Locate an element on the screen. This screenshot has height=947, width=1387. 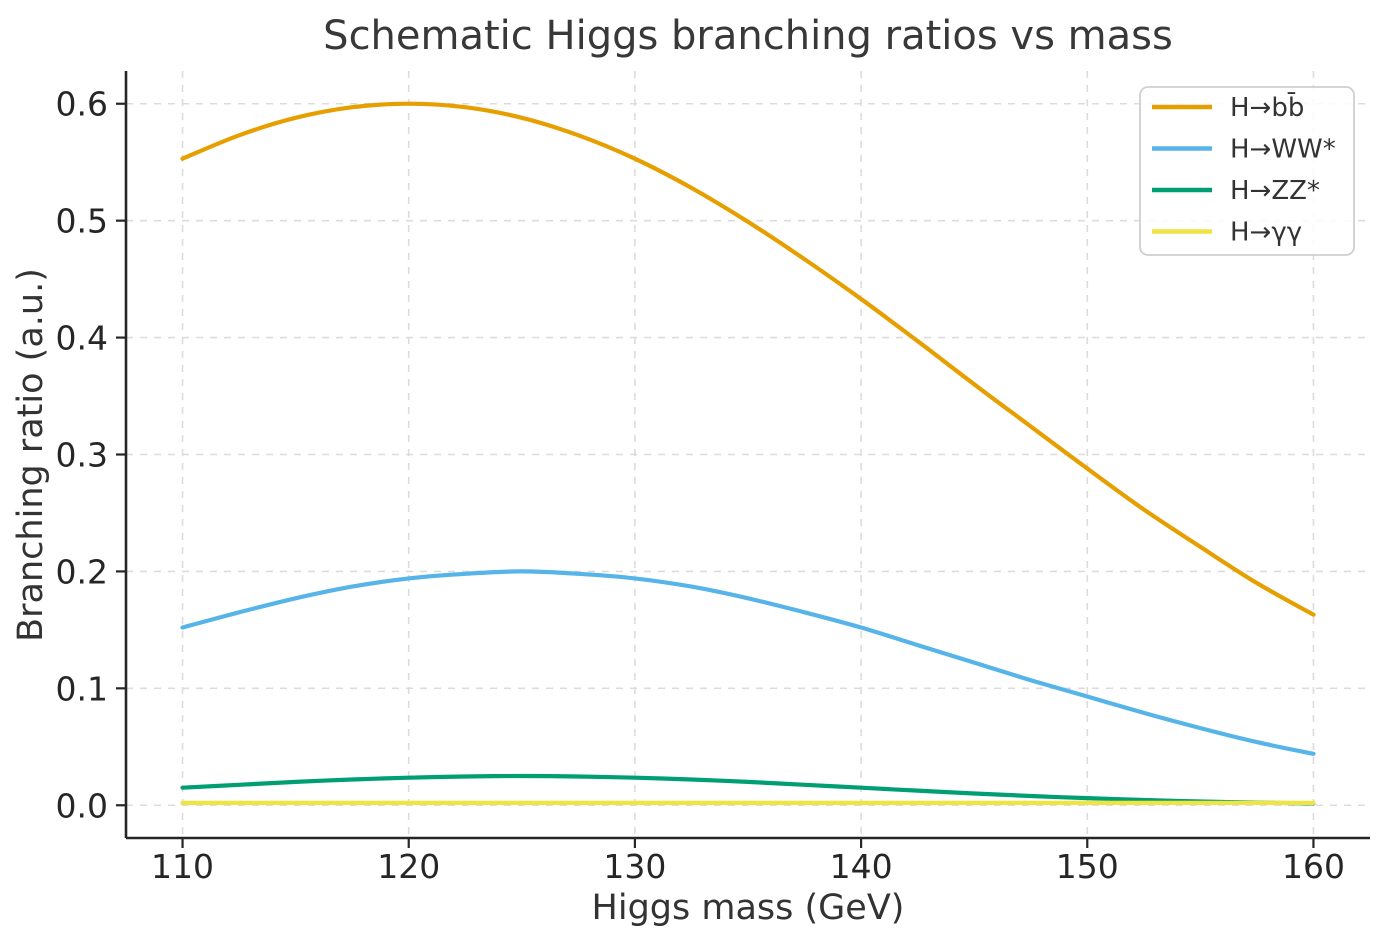
legend-label-0: H→bb̄ is located at coordinates (1267, 107).